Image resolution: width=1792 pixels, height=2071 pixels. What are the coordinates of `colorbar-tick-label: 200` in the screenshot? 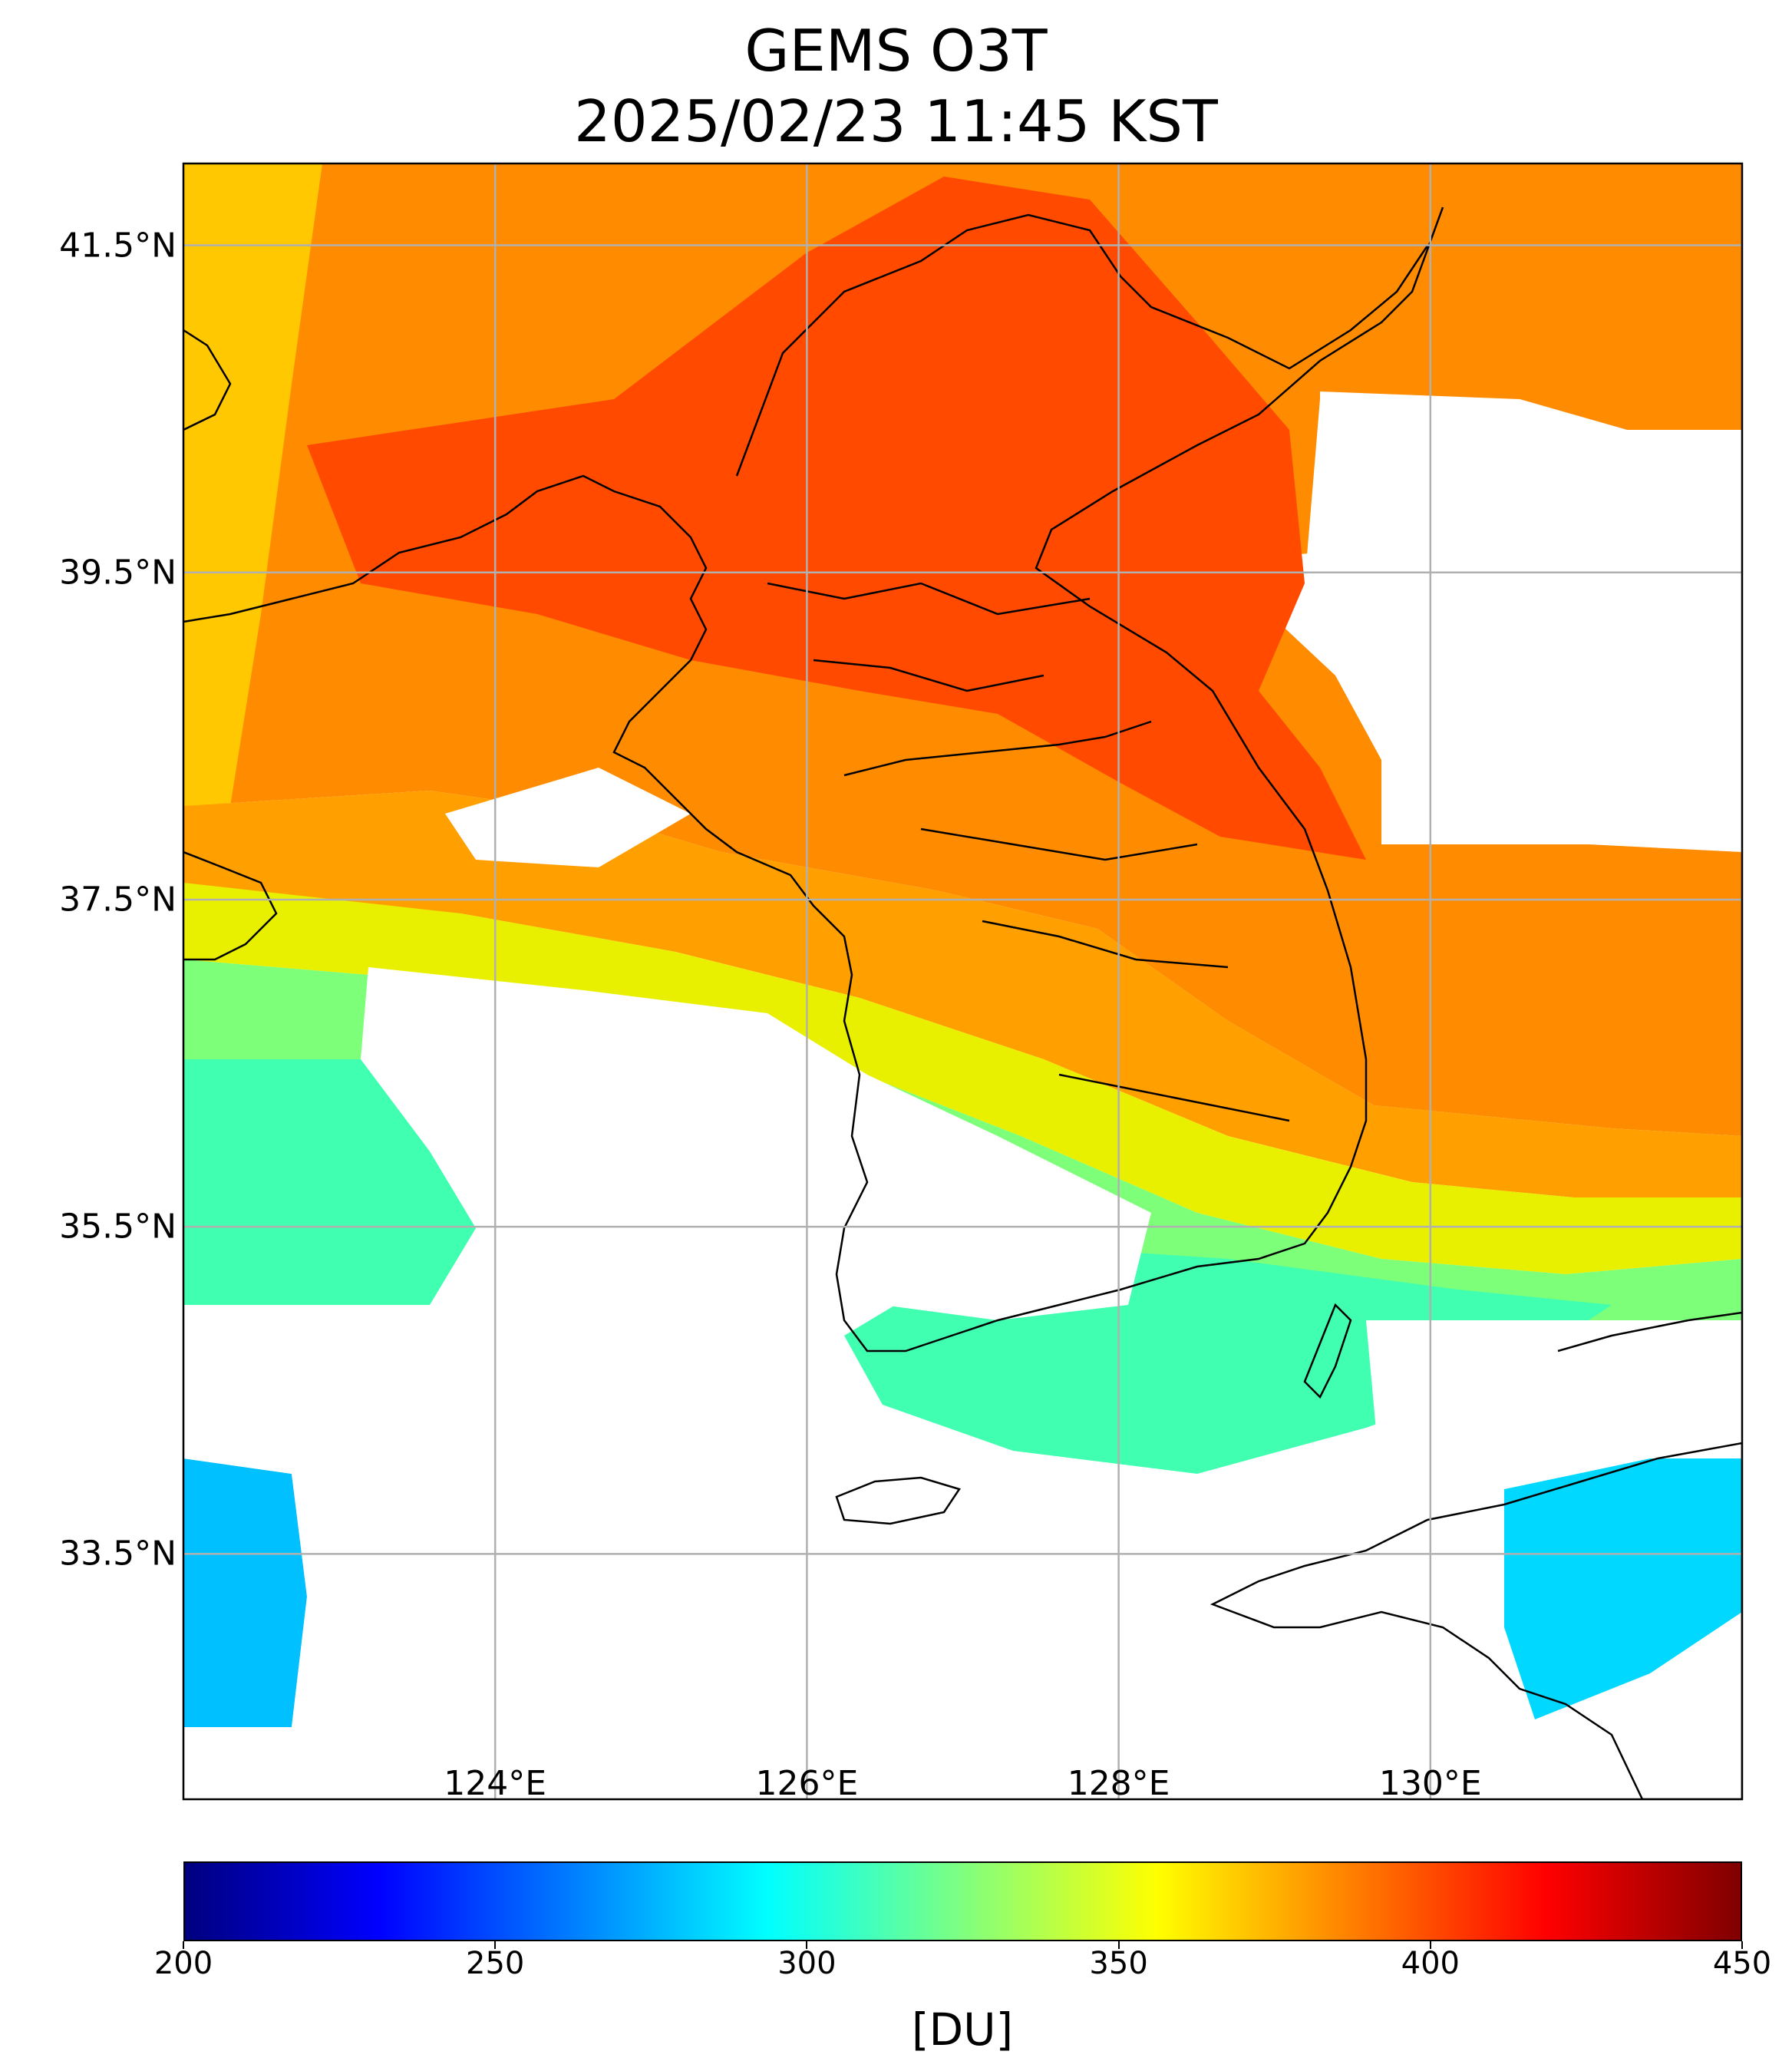 It's located at (183, 1963).